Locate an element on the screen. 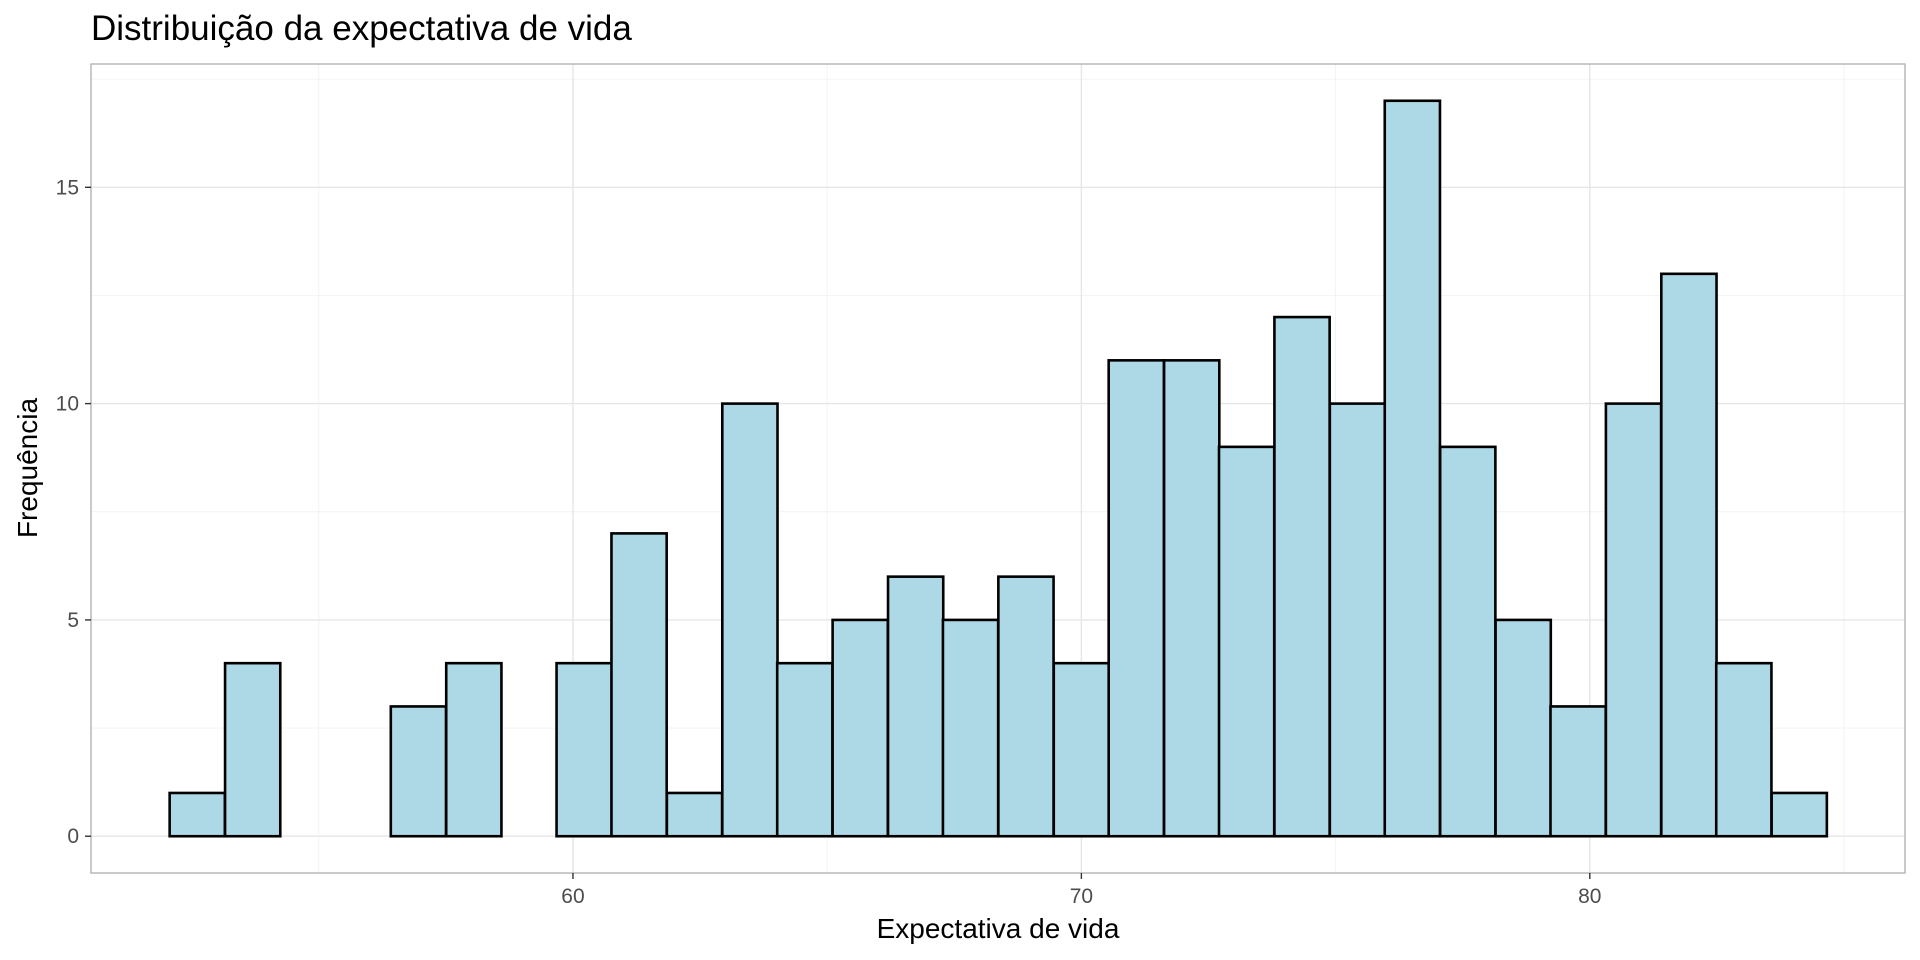 The width and height of the screenshot is (1920, 960). chart-title: Distribuição da expectativa de vida is located at coordinates (361, 28).